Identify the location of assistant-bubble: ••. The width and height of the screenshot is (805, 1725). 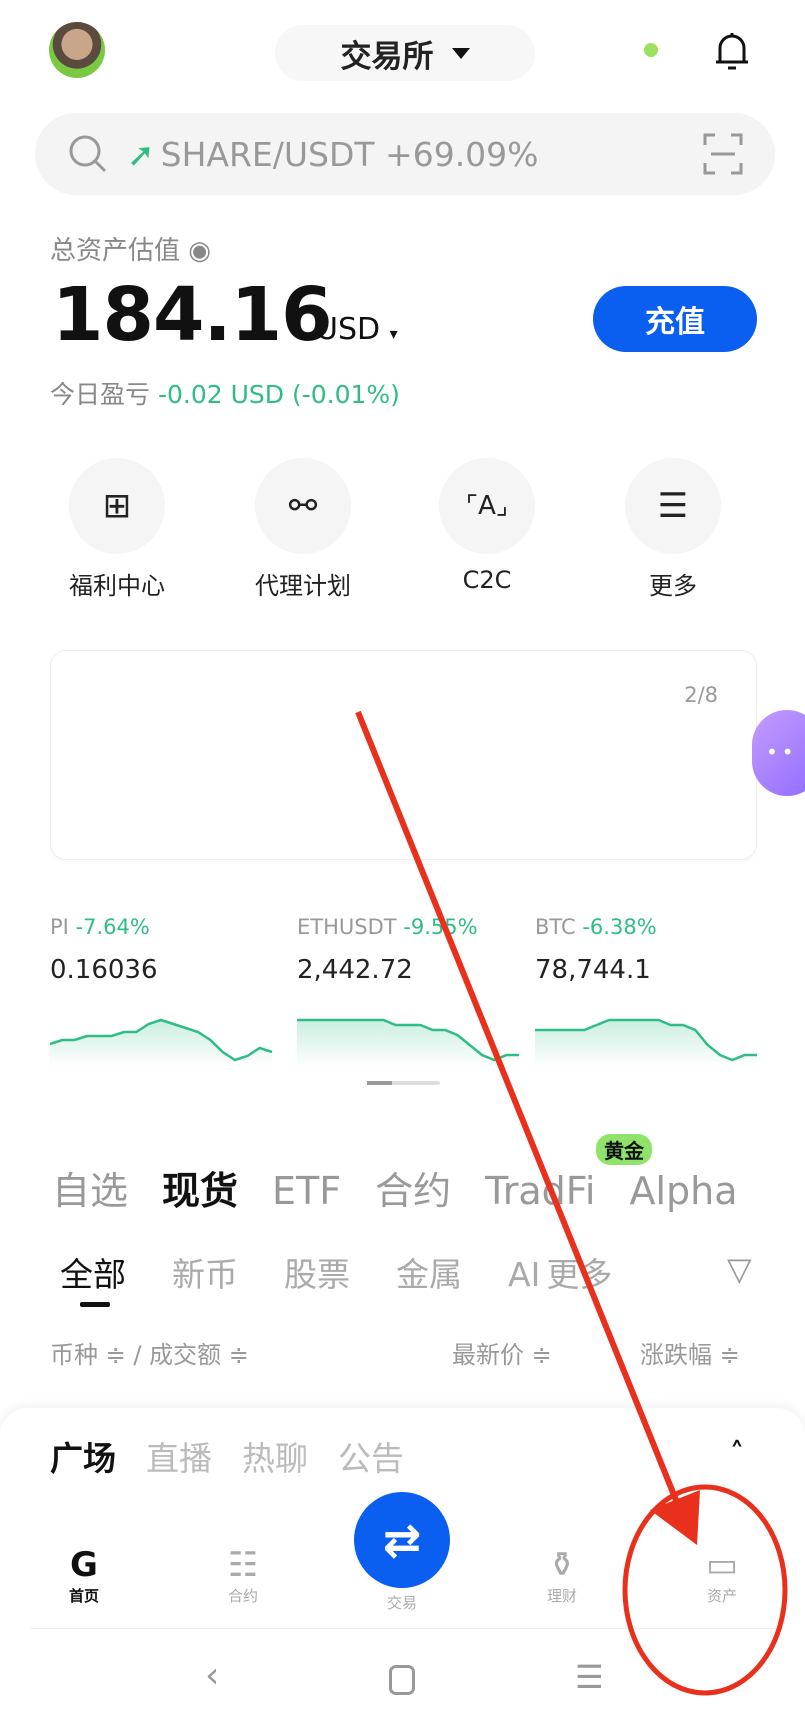
(778, 753).